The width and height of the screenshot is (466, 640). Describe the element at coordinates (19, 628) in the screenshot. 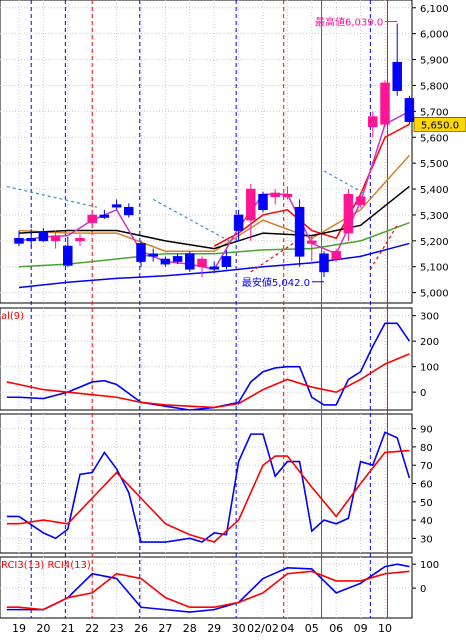

I see `x-tick-label: 19` at that location.